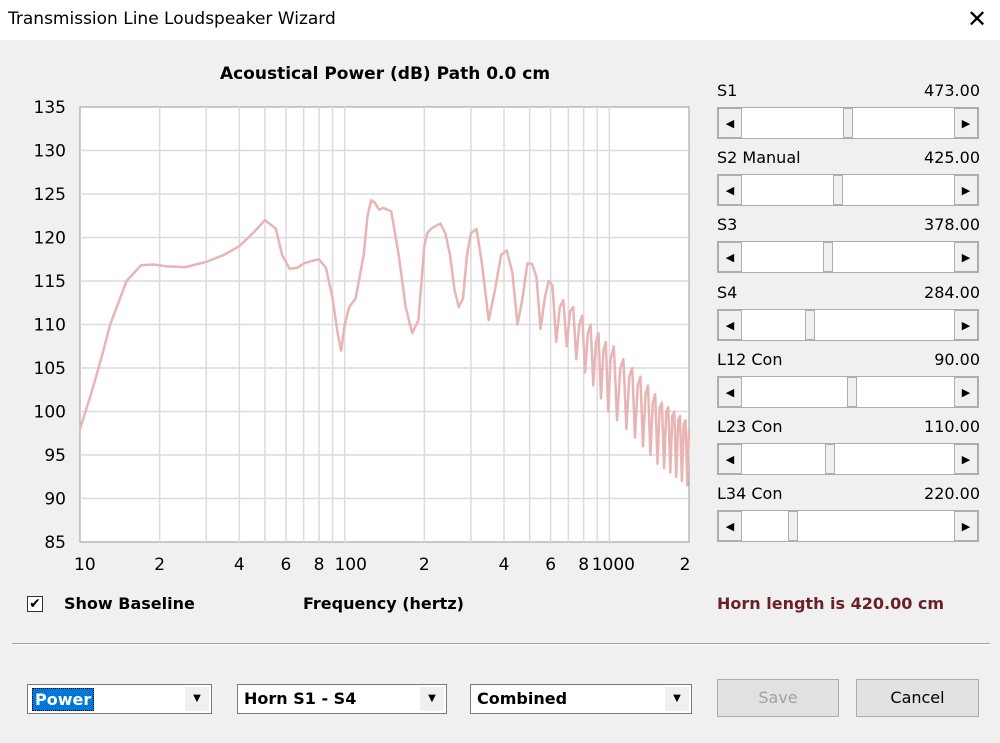 The height and width of the screenshot is (743, 1000). I want to click on x-tick-label: 1000, so click(613, 565).